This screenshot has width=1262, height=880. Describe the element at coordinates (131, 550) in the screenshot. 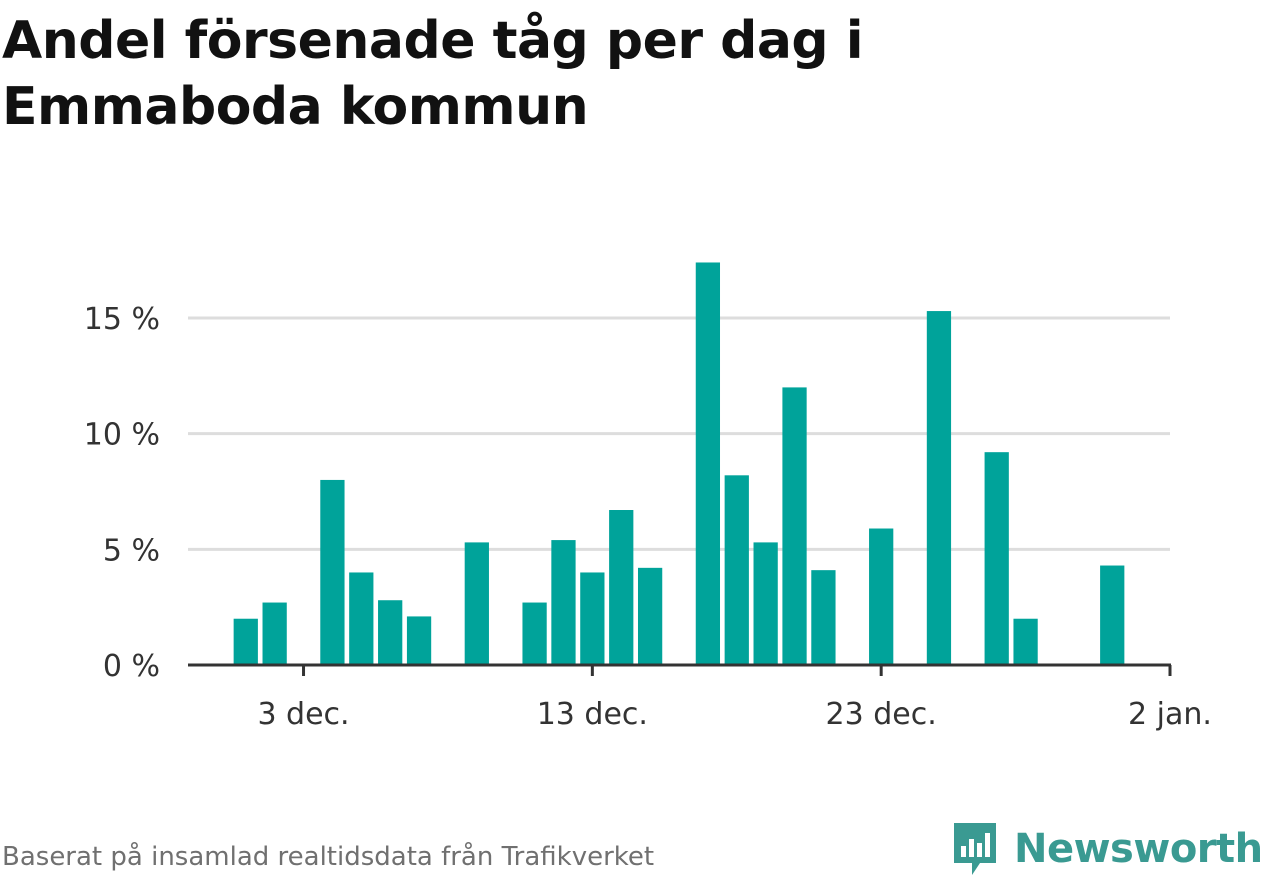

I see `y-tick-label: 5 %` at that location.